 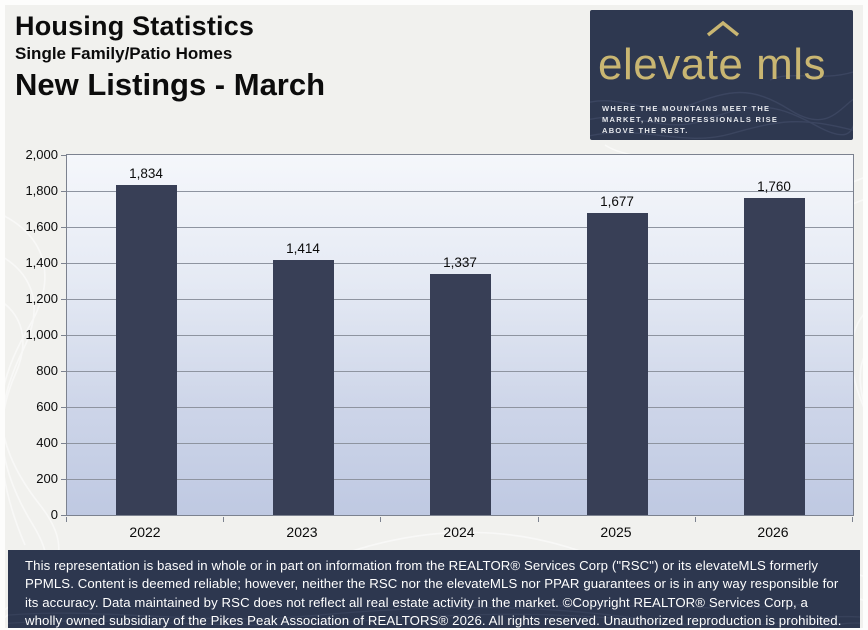 I want to click on y-axis-label: 1,200, so click(x=41, y=298).